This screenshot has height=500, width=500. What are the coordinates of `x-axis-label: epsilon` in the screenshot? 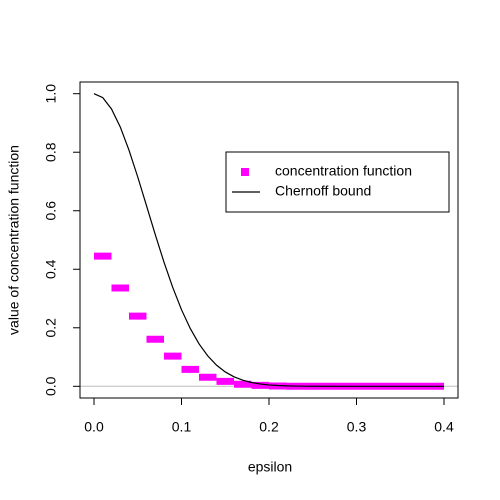 It's located at (270, 467).